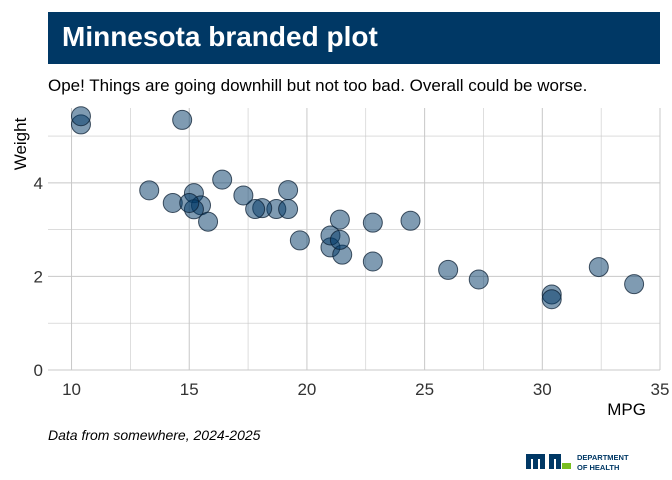  Describe the element at coordinates (189, 389) in the screenshot. I see `x-tick-label: 15` at that location.